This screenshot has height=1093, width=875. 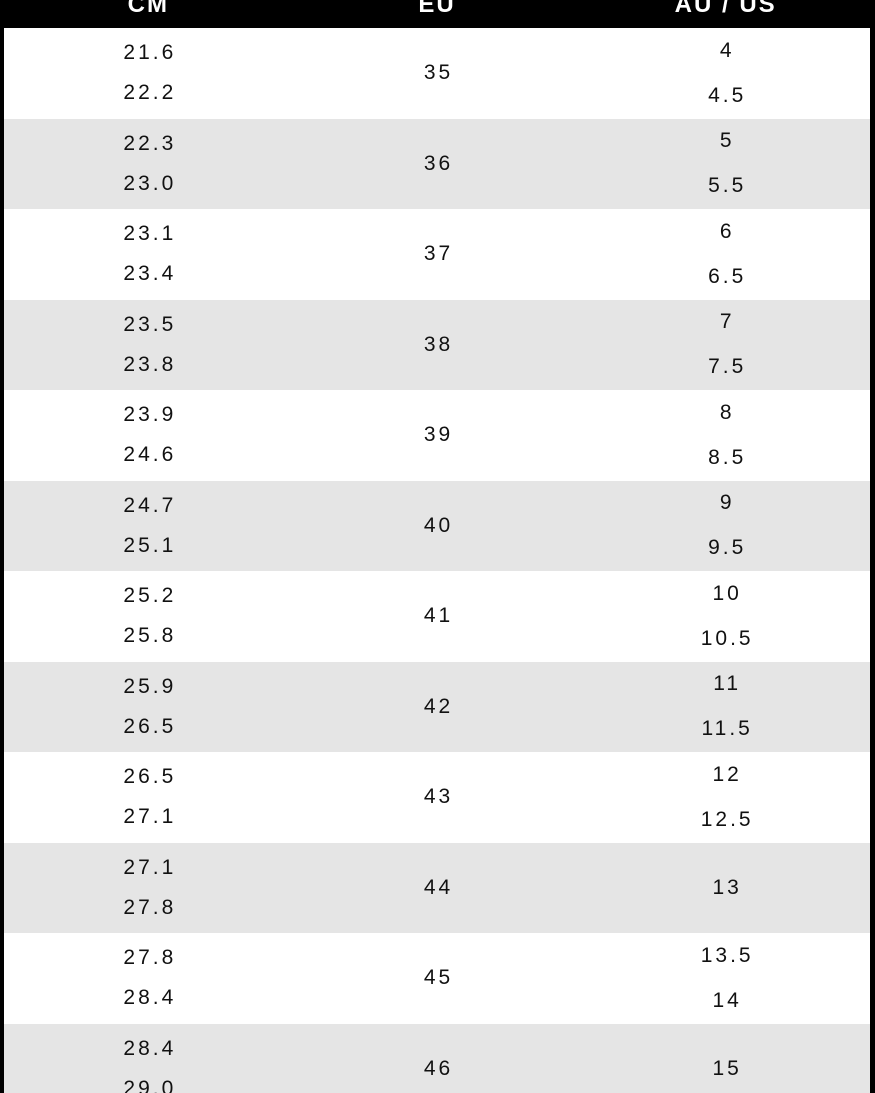 What do you see at coordinates (725, 797) in the screenshot?
I see `au-us-size-cell: 12 12.5` at bounding box center [725, 797].